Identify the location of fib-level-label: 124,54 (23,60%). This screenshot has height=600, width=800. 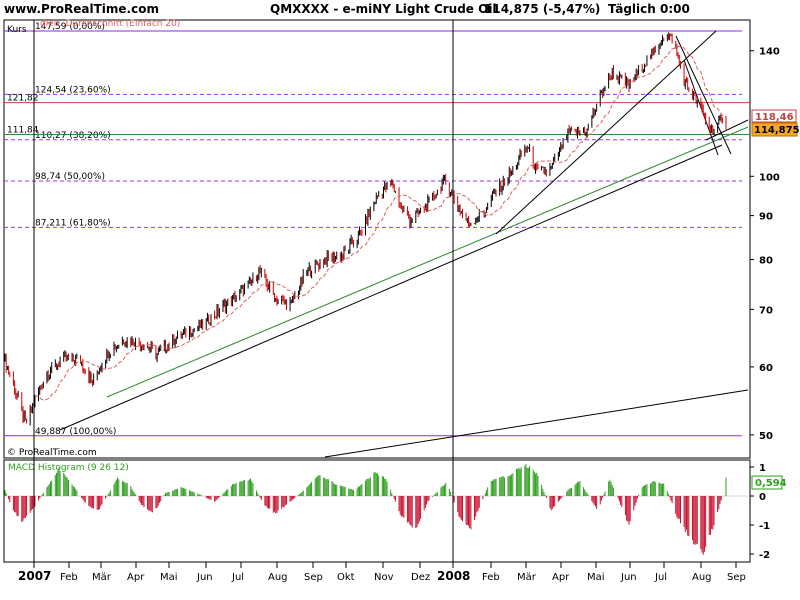
(73, 90).